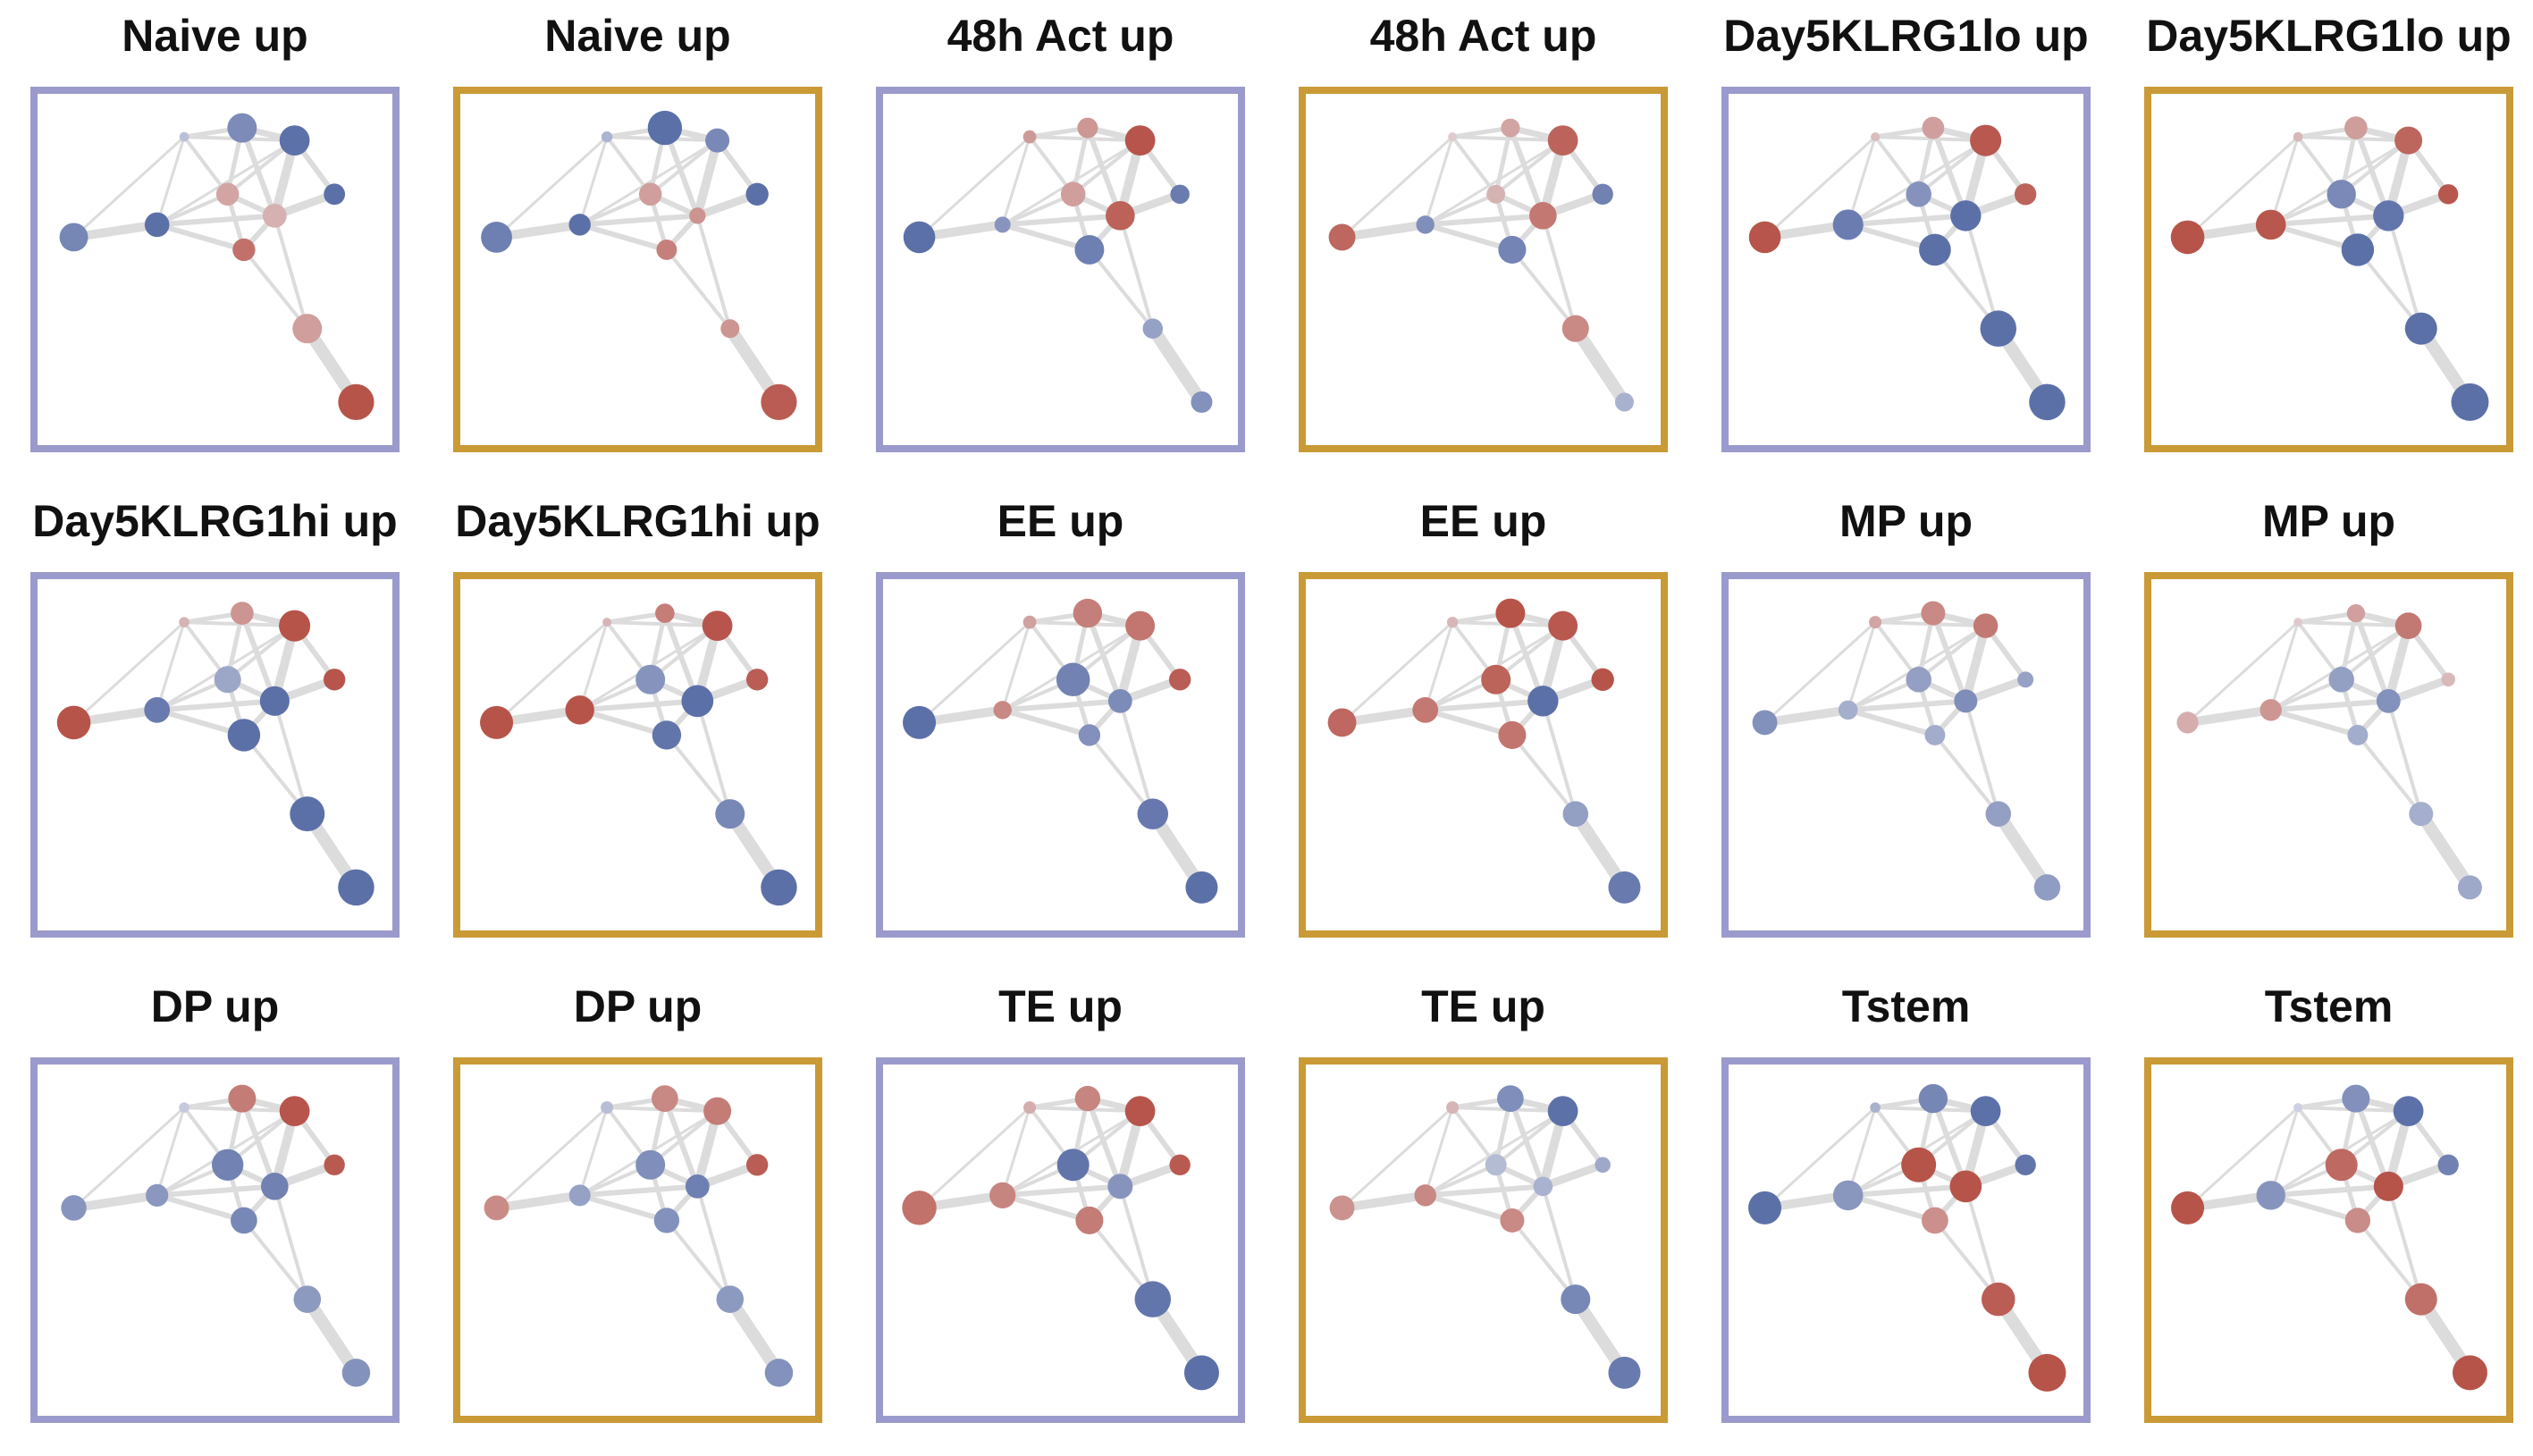 The width and height of the screenshot is (2533, 1456). Describe the element at coordinates (2328, 36) in the screenshot. I see `panel-title: Day5KLRG1lo up` at that location.